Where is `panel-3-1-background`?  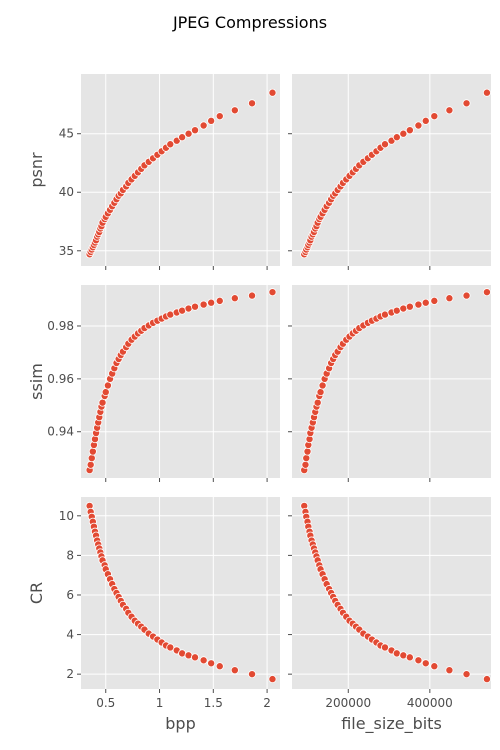 panel-3-1-background is located at coordinates (180, 593).